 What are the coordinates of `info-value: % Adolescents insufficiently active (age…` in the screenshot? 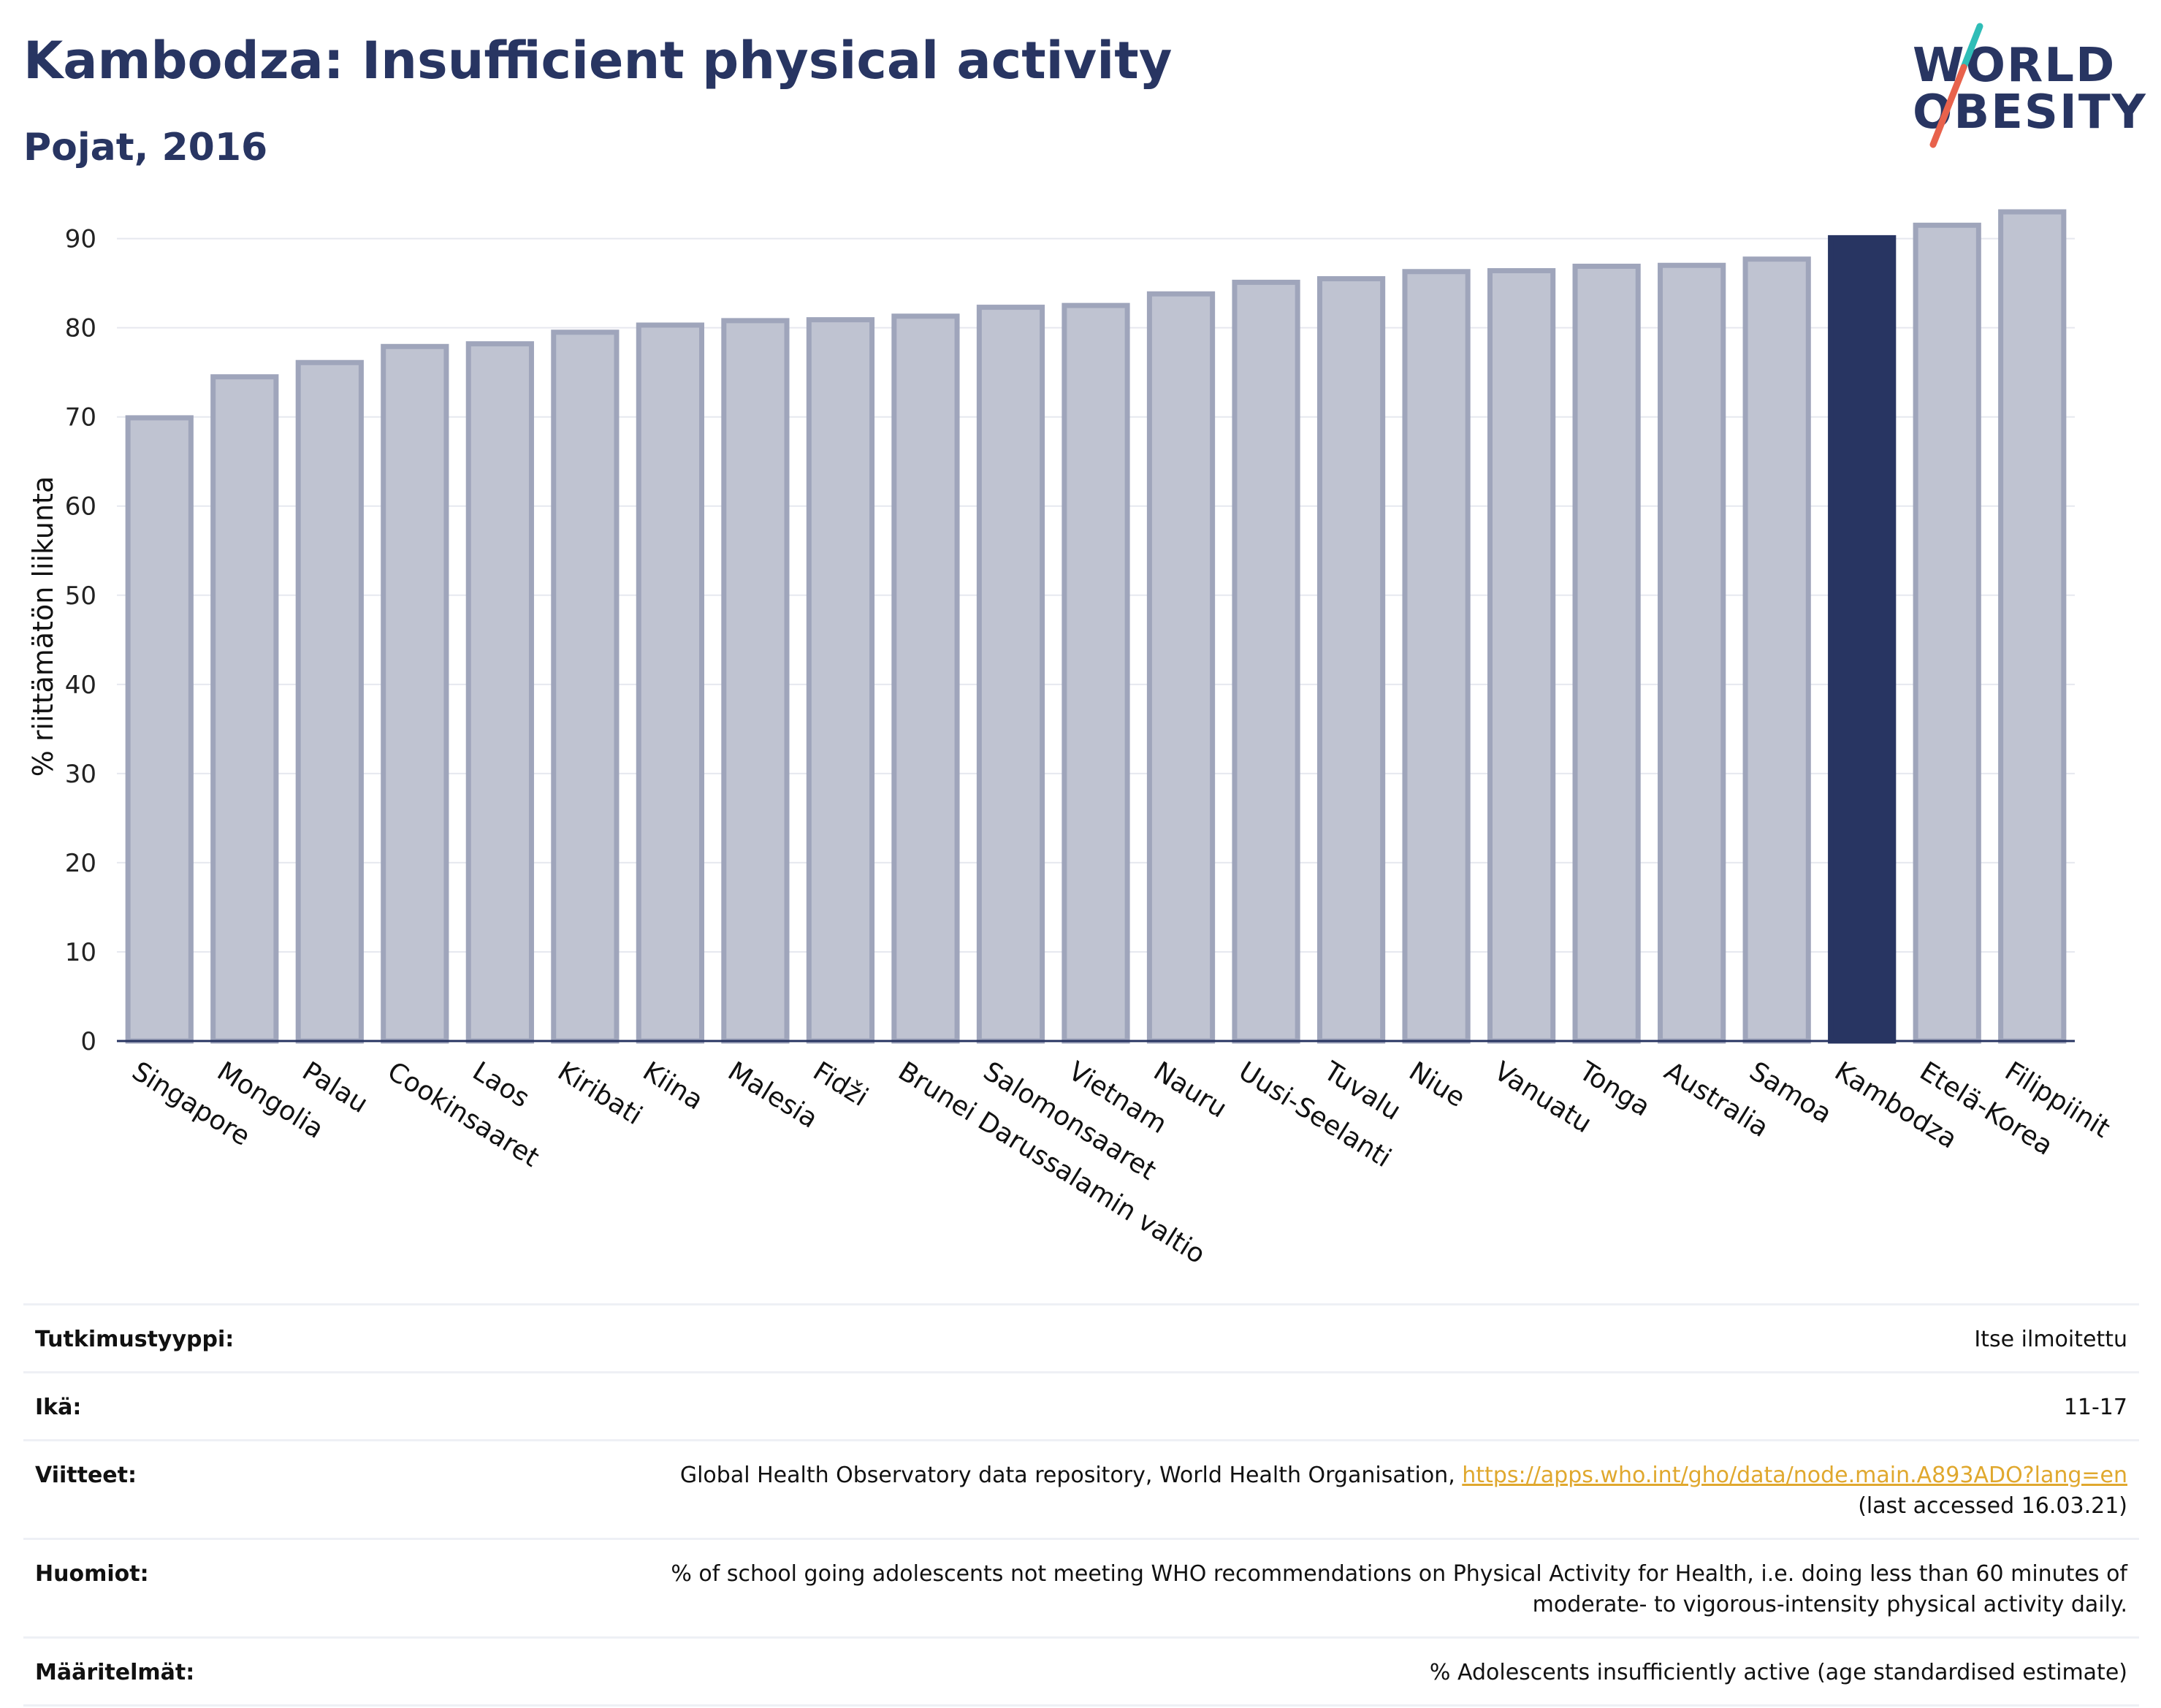 It's located at (1778, 1672).